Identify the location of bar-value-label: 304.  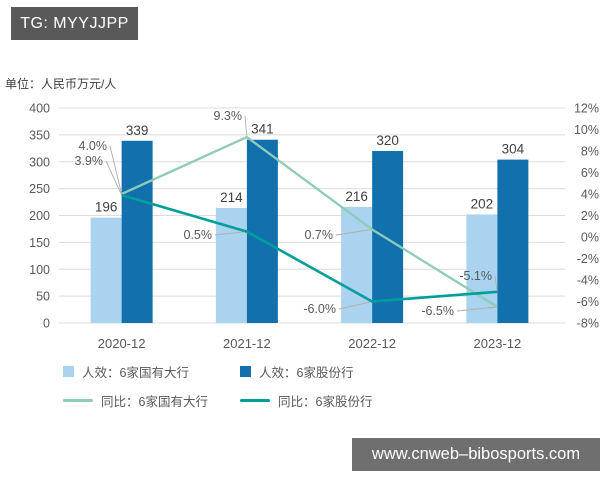
(513, 149).